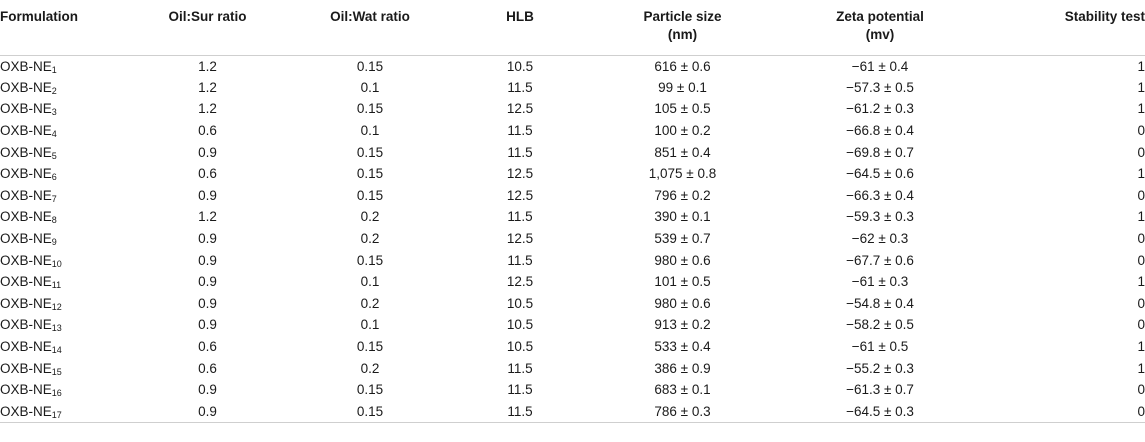 This screenshot has height=442, width=1145. I want to click on table-row: OXB-NE13 0.9 0.1 10.5 913 ± 0.2 −58.2 ± 0.5 0, so click(572, 325).